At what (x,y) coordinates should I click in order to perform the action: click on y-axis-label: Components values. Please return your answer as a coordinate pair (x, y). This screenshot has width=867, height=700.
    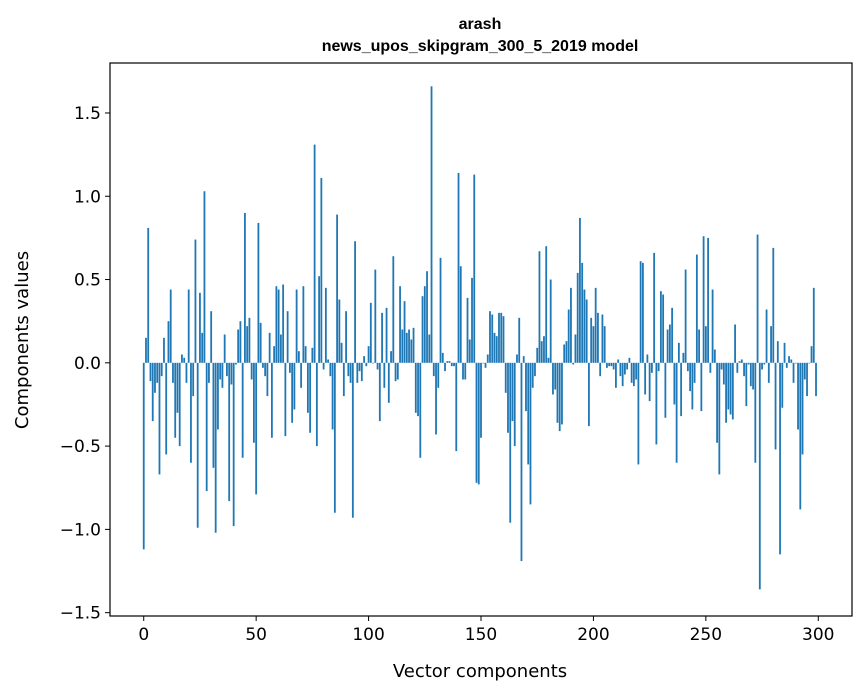
    Looking at the image, I should click on (22, 340).